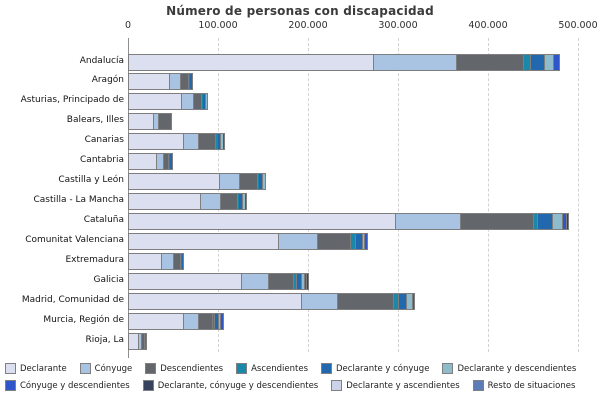 Image resolution: width=600 pixels, height=400 pixels. Describe the element at coordinates (91, 180) in the screenshot. I see `category-label: Castilla y León` at that location.